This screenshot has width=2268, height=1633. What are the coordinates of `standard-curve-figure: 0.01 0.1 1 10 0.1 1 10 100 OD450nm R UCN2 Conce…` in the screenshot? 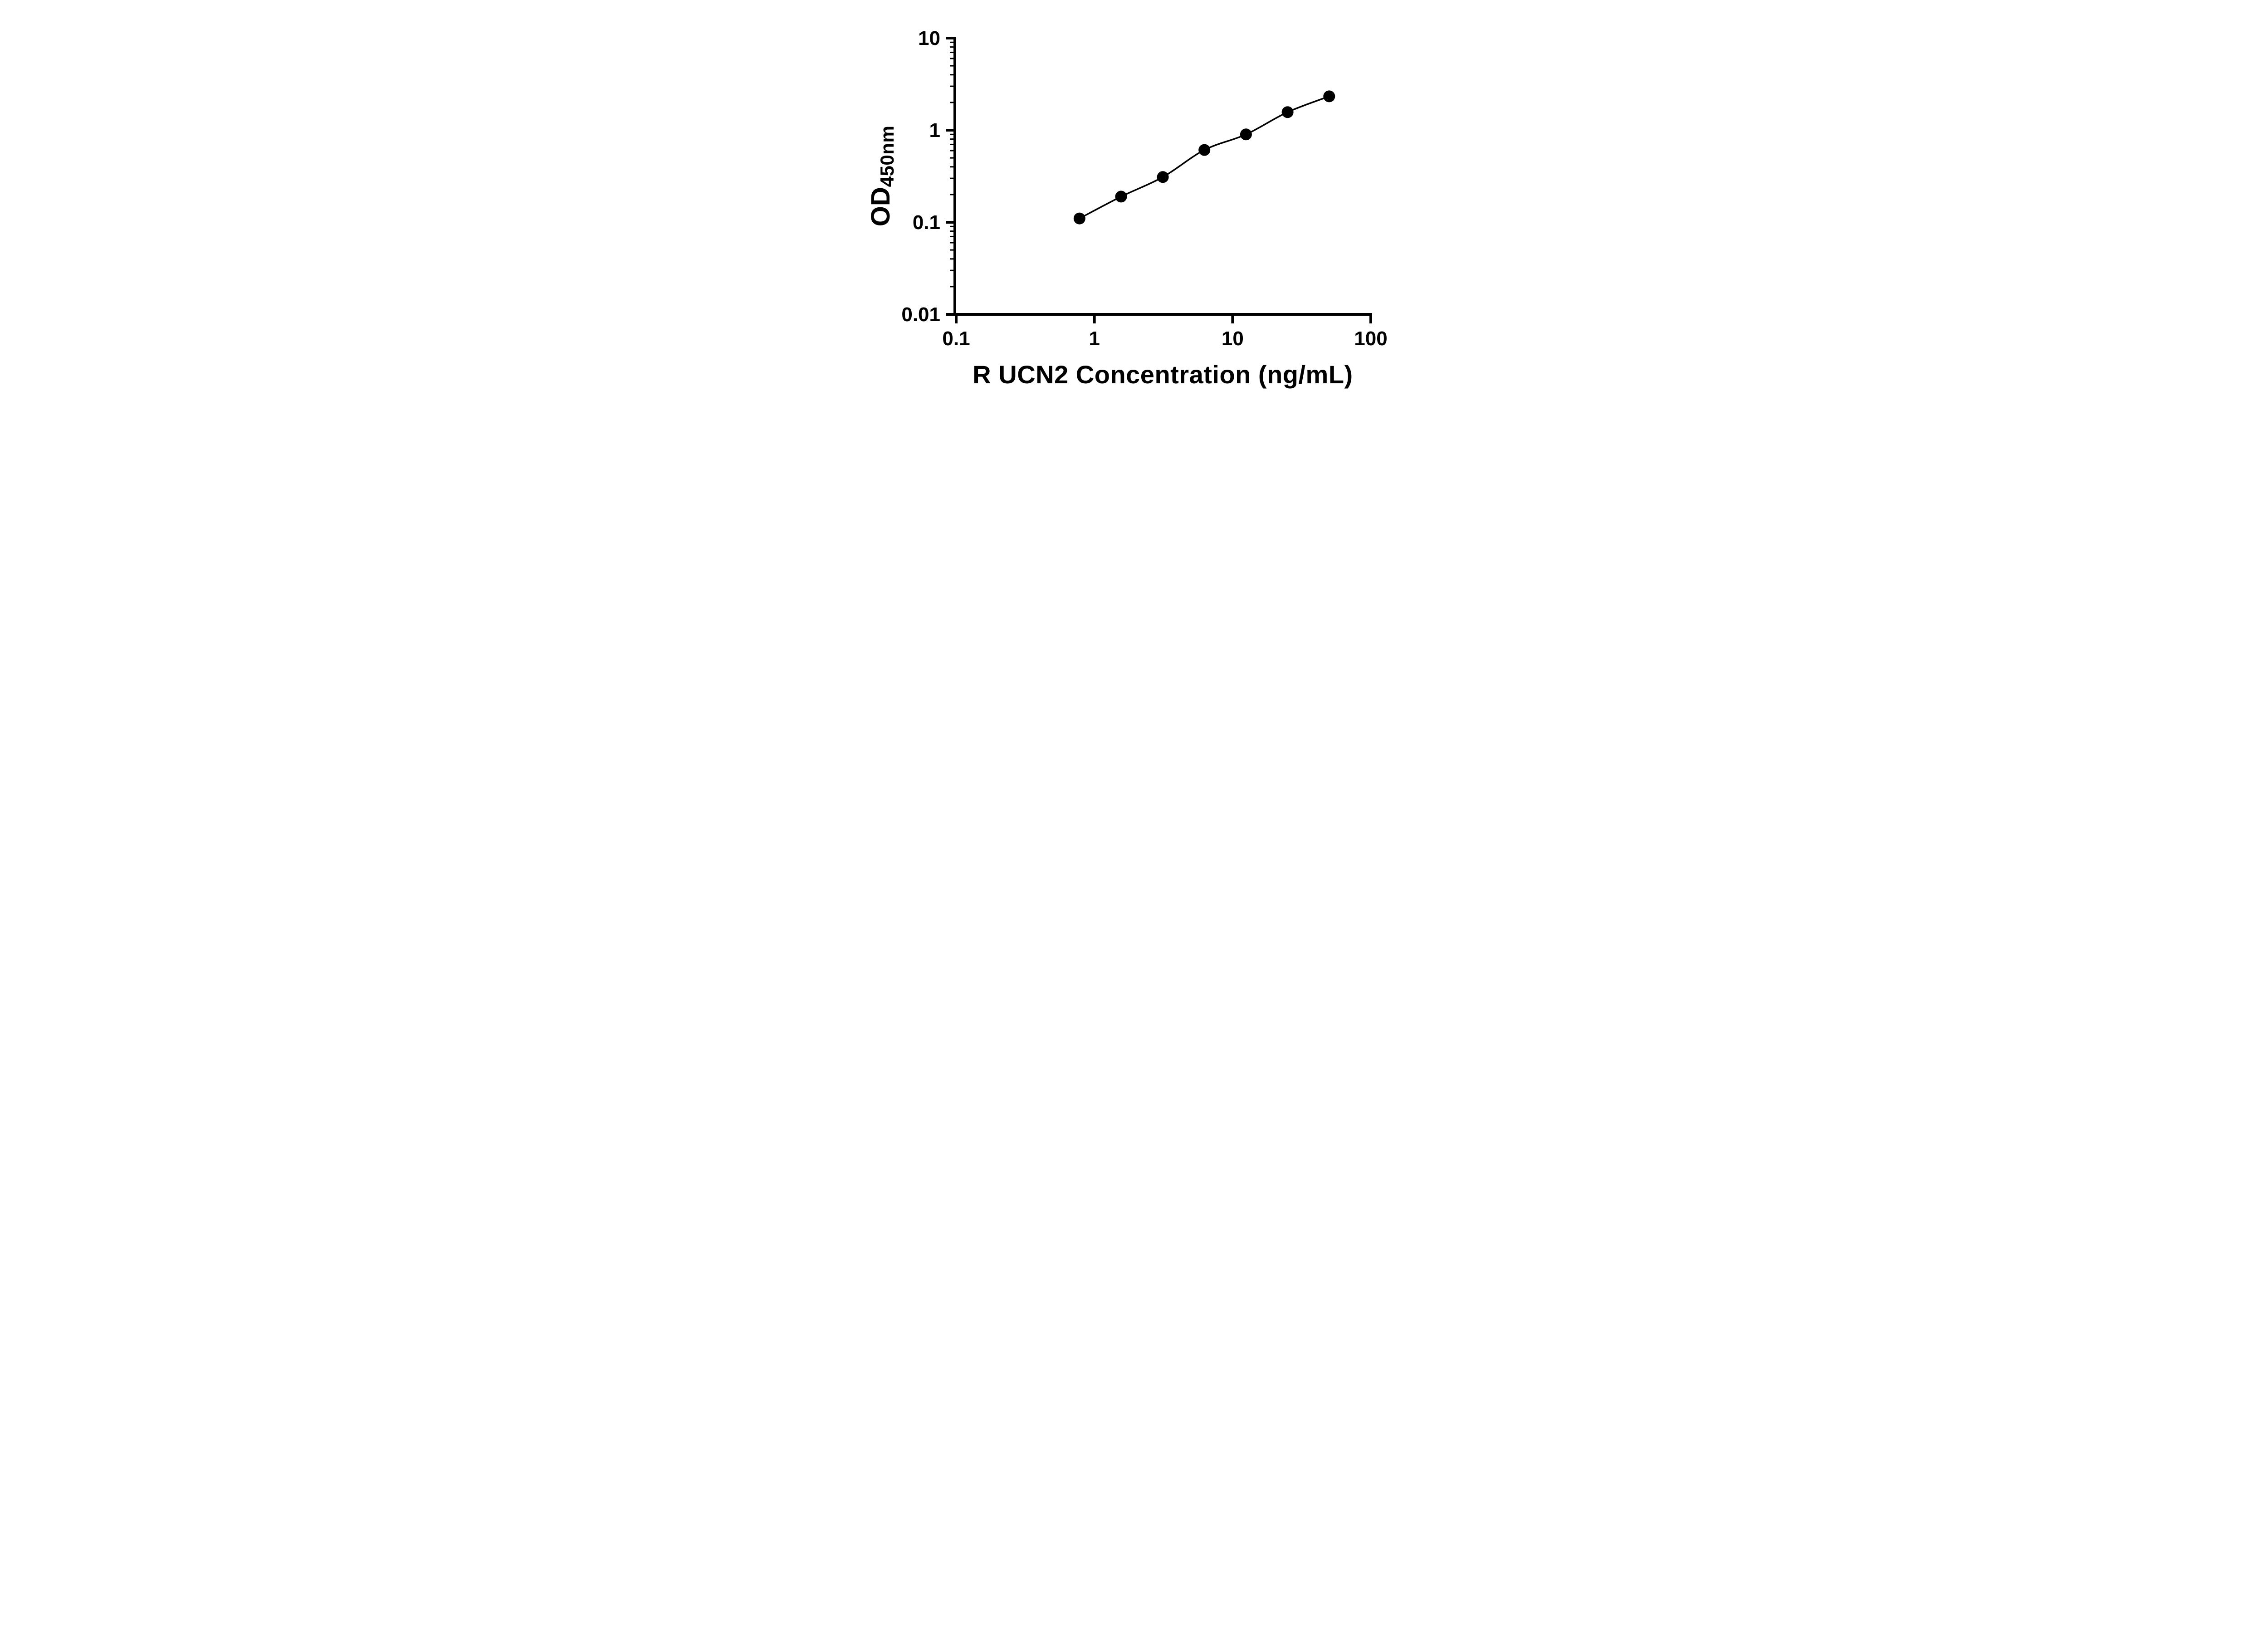 It's located at (1134, 204).